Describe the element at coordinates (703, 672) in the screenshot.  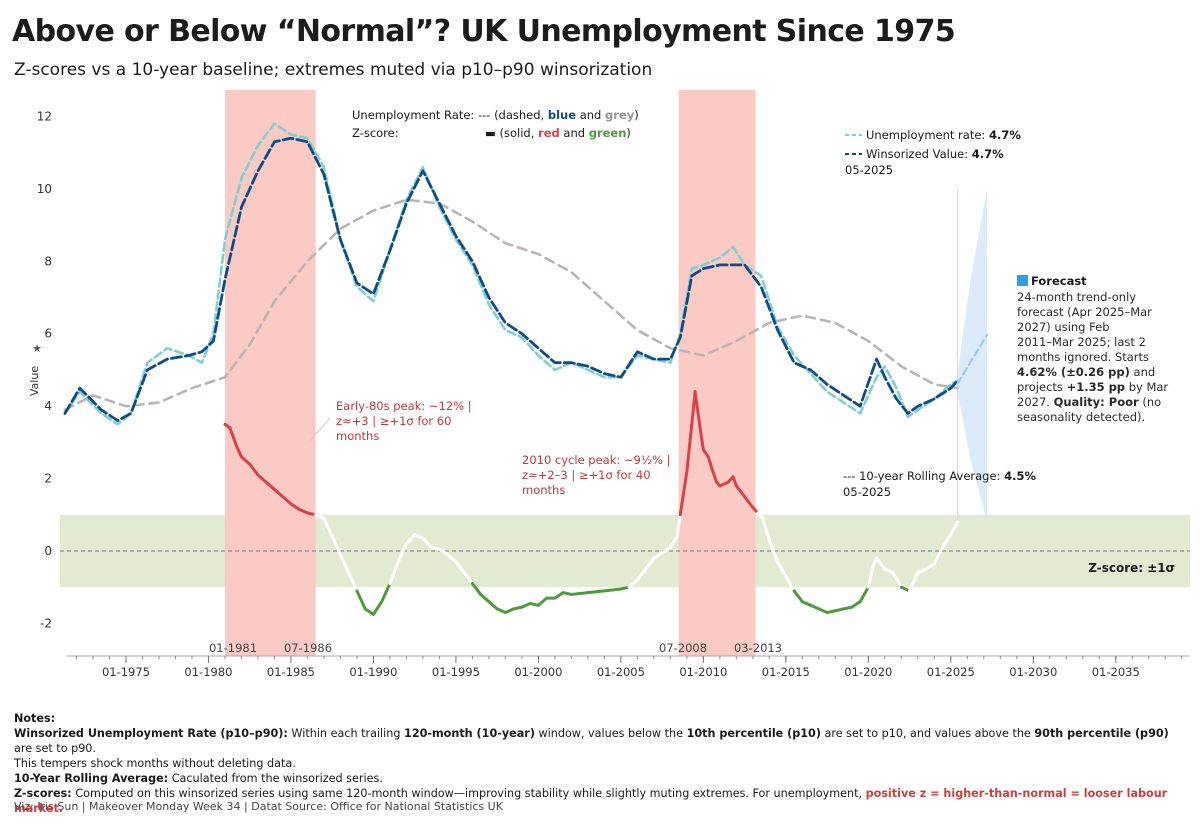
I see `x-tick-label: 01-2010` at that location.